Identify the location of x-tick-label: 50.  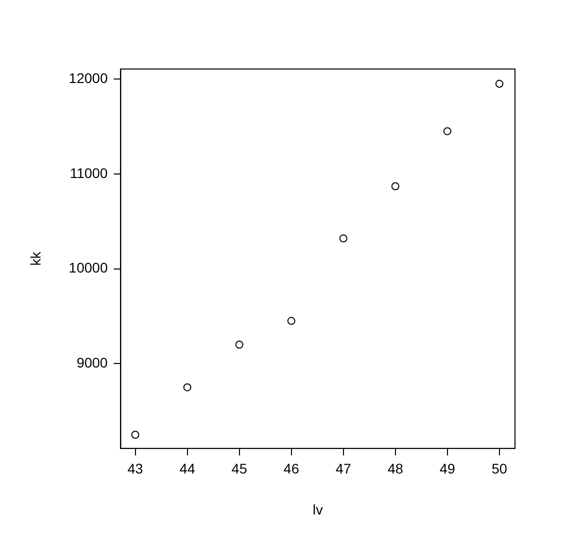
(500, 468).